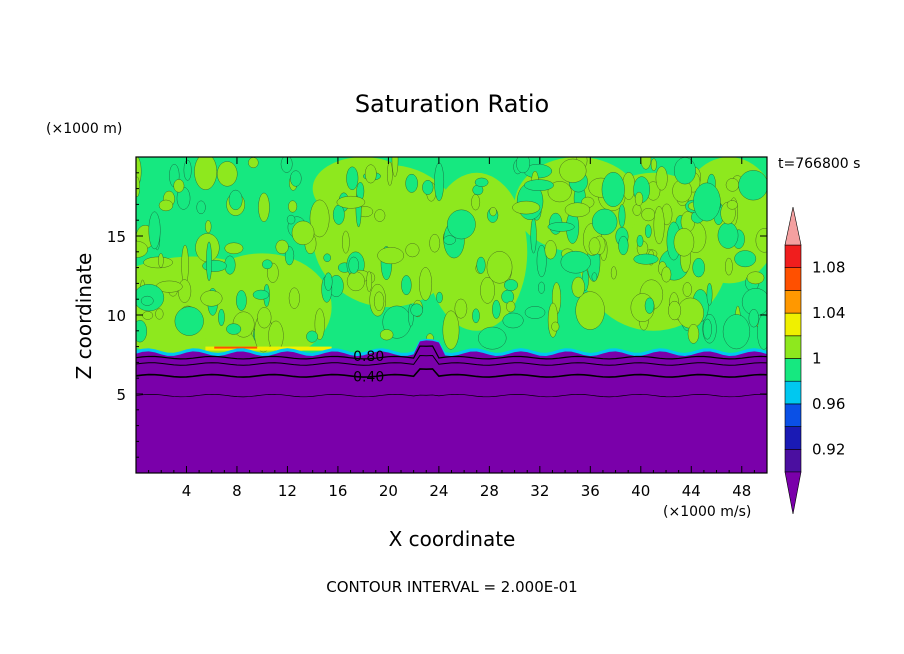  What do you see at coordinates (828, 268) in the screenshot?
I see `colorbar-tick-label: 1.08` at bounding box center [828, 268].